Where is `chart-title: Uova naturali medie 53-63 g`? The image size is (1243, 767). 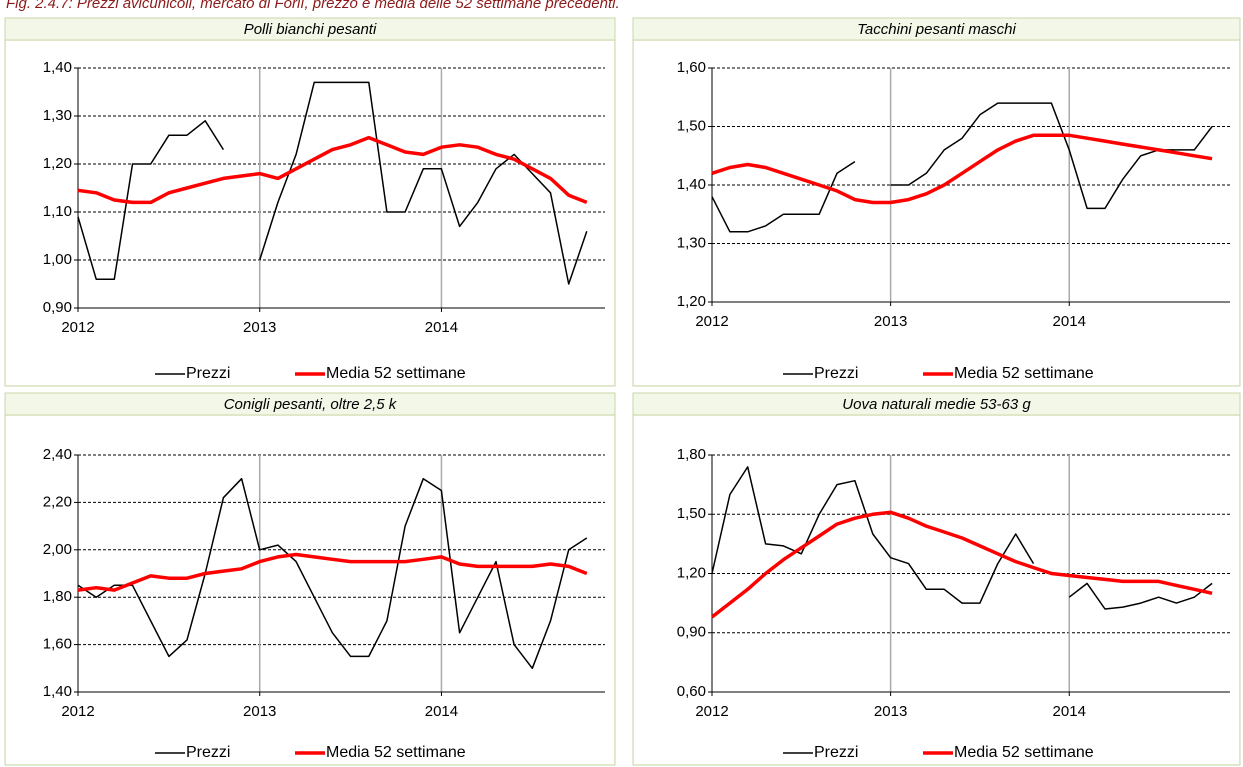
chart-title: Uova naturali medie 53-63 g is located at coordinates (936, 404).